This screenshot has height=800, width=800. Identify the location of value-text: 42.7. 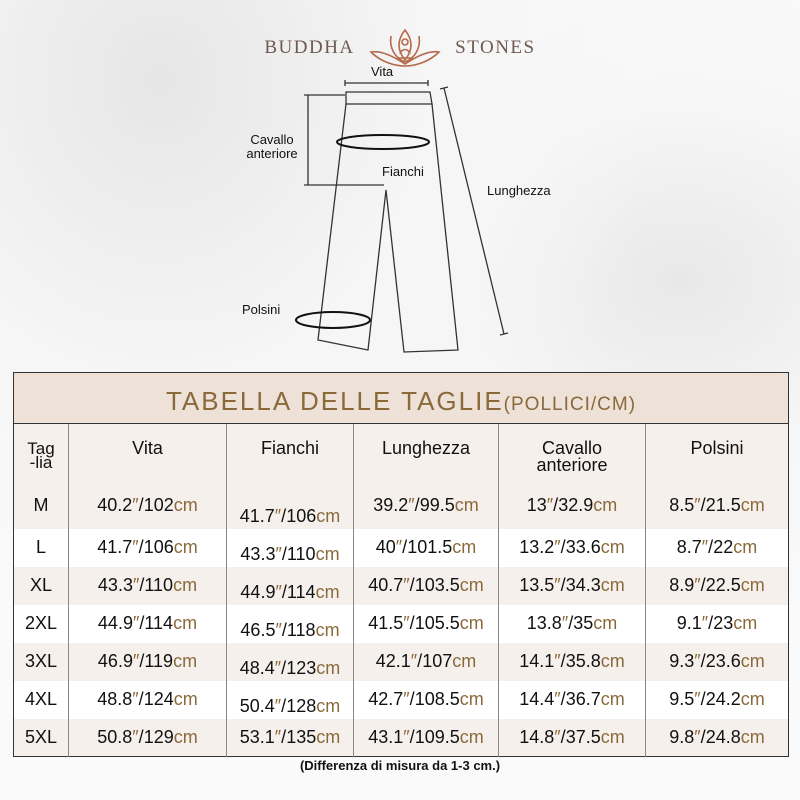
(386, 699).